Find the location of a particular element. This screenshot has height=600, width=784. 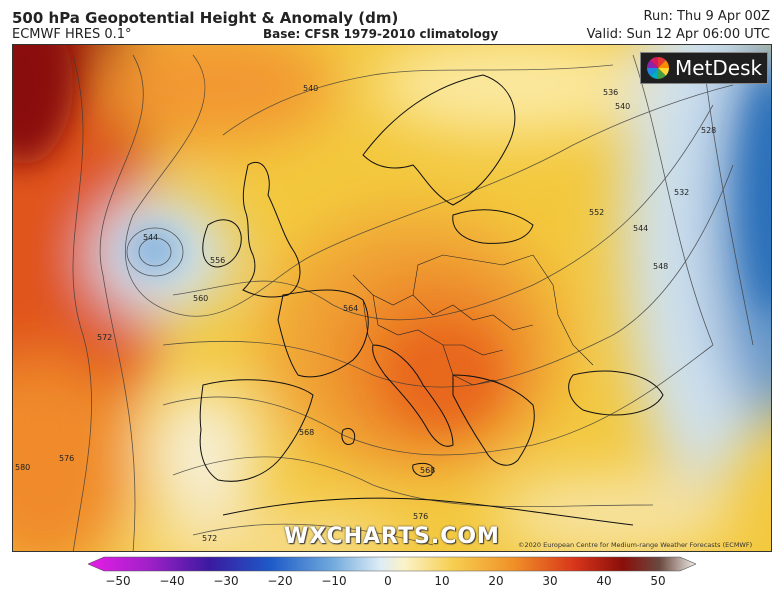

colorbar-tick: 10 is located at coordinates (442, 581).